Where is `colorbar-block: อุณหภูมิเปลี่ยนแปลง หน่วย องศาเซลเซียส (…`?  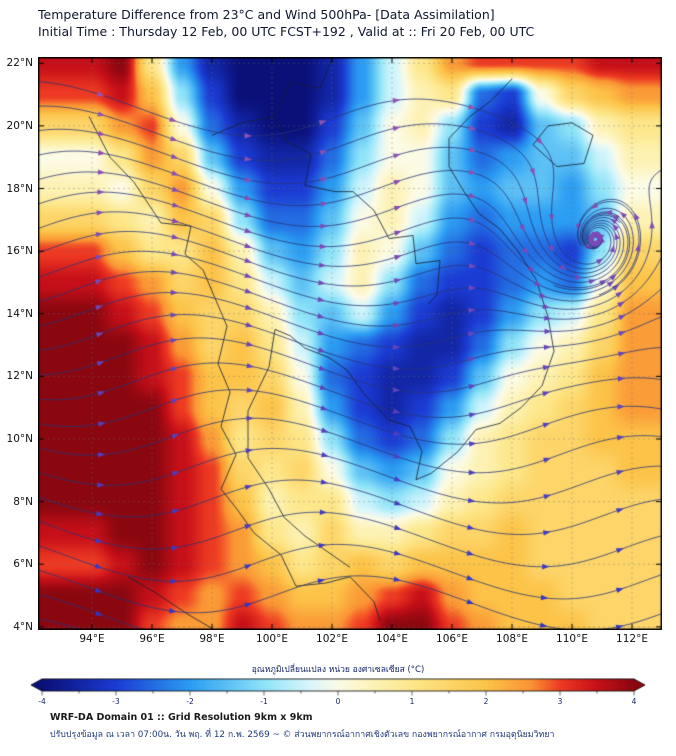
colorbar-block: อุณหภูมิเปลี่ยนแปลง หน่วย องศาเซลเซียส (… is located at coordinates (338, 685).